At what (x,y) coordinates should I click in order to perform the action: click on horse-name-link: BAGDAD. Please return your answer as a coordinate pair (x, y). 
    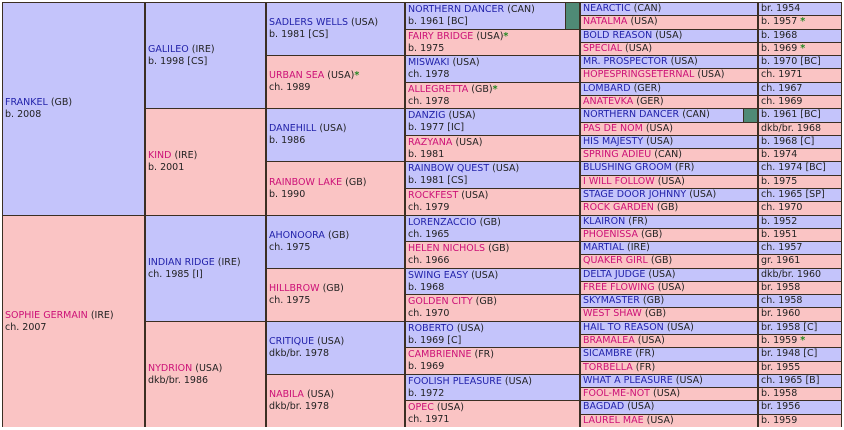
    Looking at the image, I should click on (604, 406).